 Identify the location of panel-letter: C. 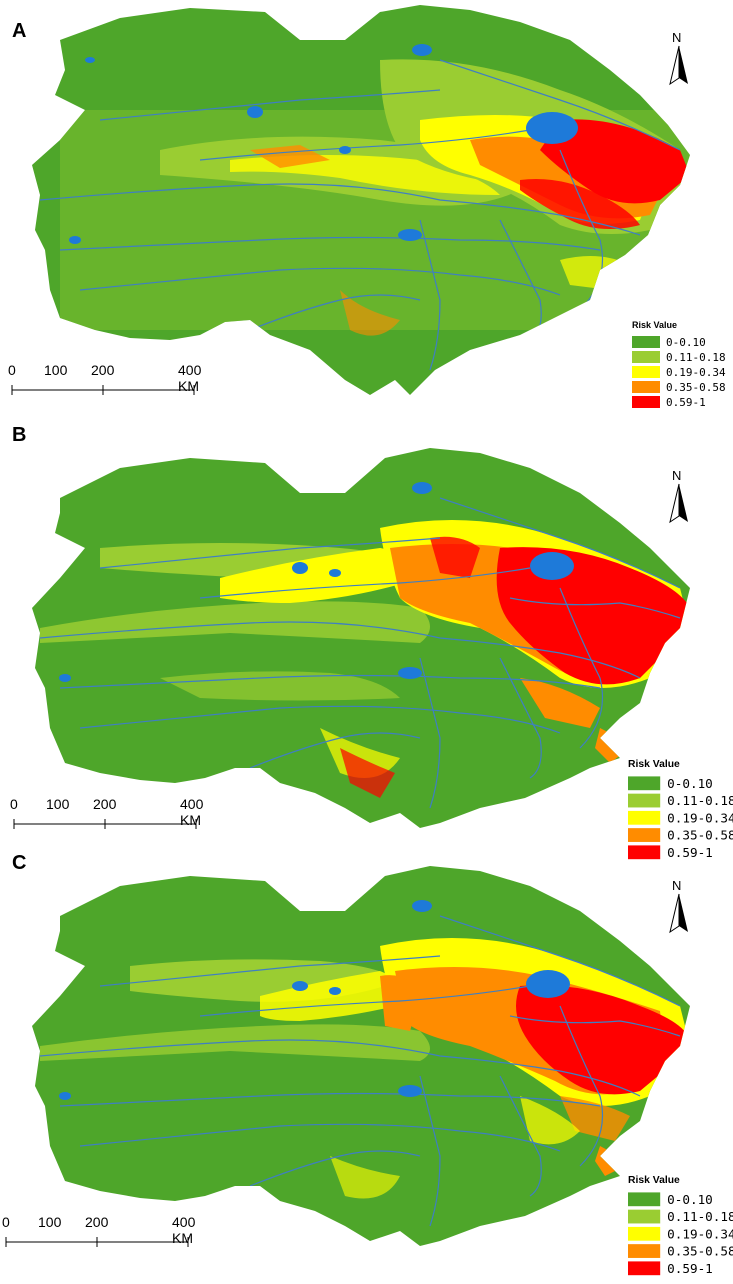
(19, 863).